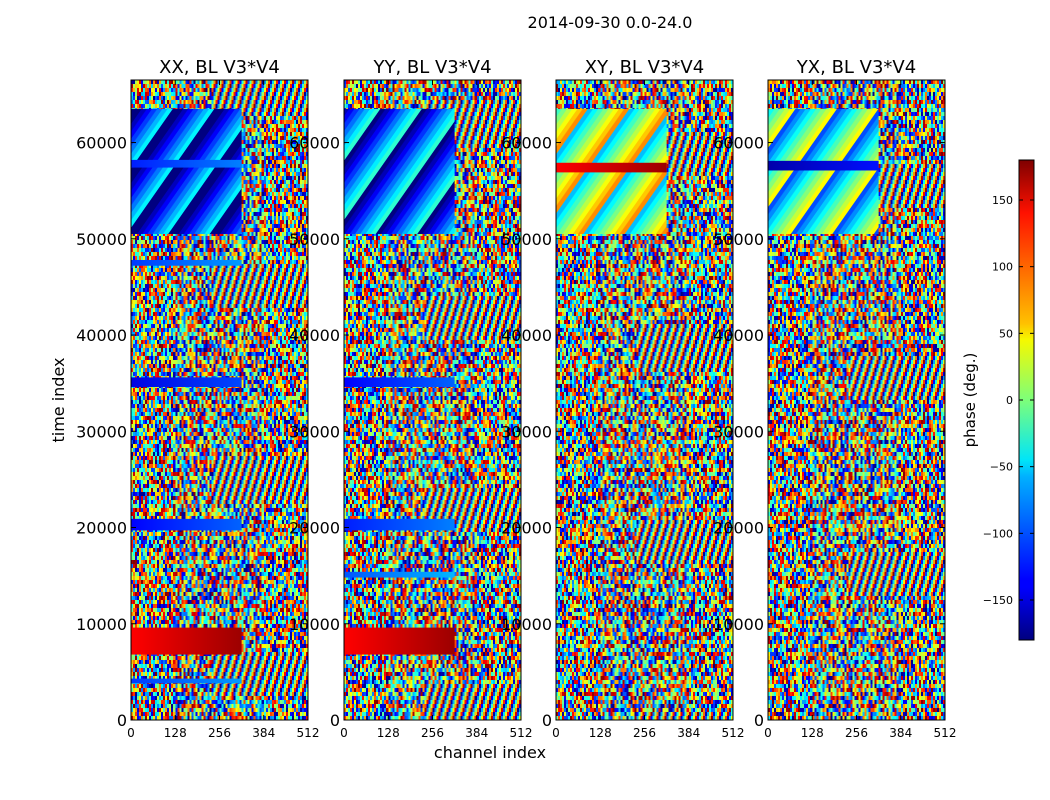 This screenshot has width=1050, height=800. Describe the element at coordinates (610, 22) in the screenshot. I see `figure-title: 2014-09-30 0.0-24.0` at that location.